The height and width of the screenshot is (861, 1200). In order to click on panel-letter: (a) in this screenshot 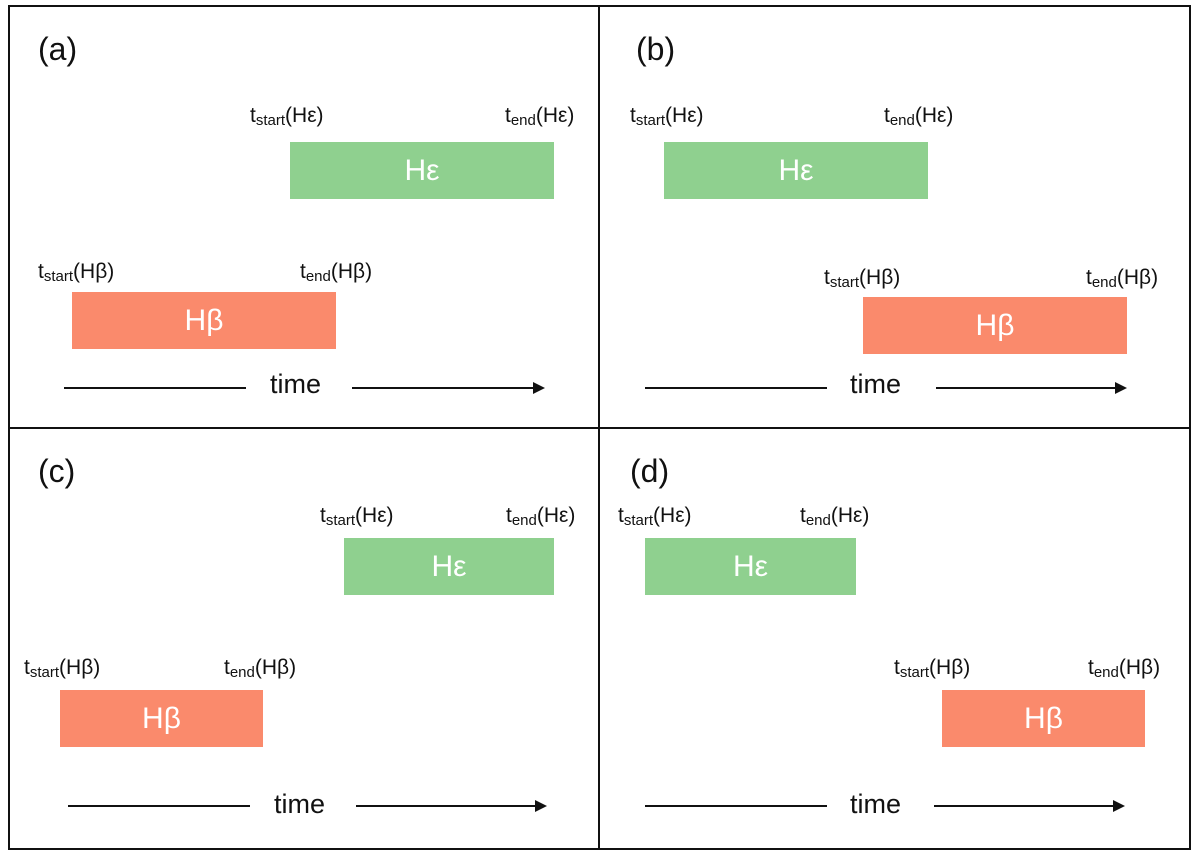, I will do `click(58, 49)`.